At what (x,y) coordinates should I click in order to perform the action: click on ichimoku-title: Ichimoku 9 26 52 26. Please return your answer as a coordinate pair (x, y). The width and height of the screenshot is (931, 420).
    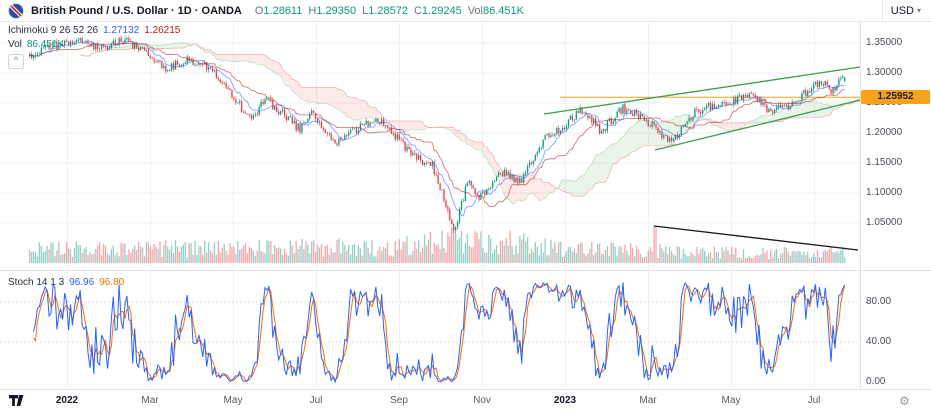
    Looking at the image, I should click on (53, 30).